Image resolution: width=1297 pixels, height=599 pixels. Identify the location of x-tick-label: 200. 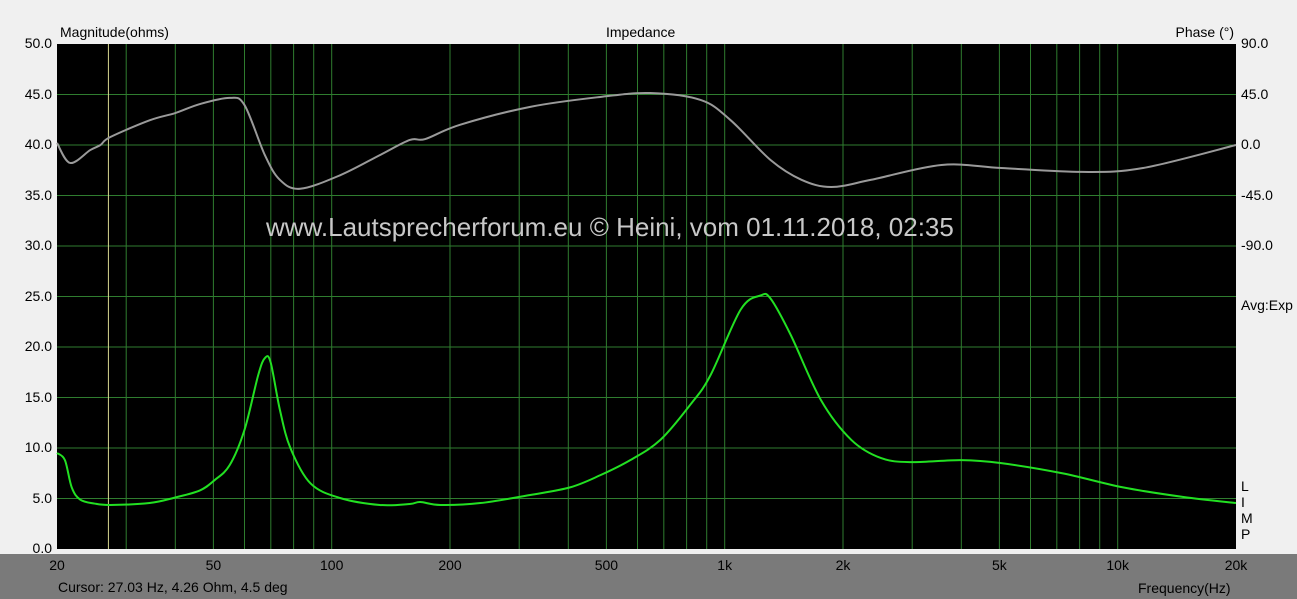
(450, 565).